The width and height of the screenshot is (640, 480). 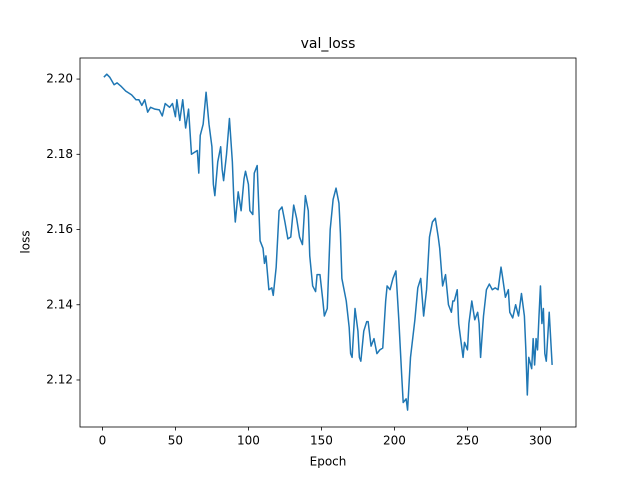 I want to click on chart-title: val_loss, so click(x=328, y=44).